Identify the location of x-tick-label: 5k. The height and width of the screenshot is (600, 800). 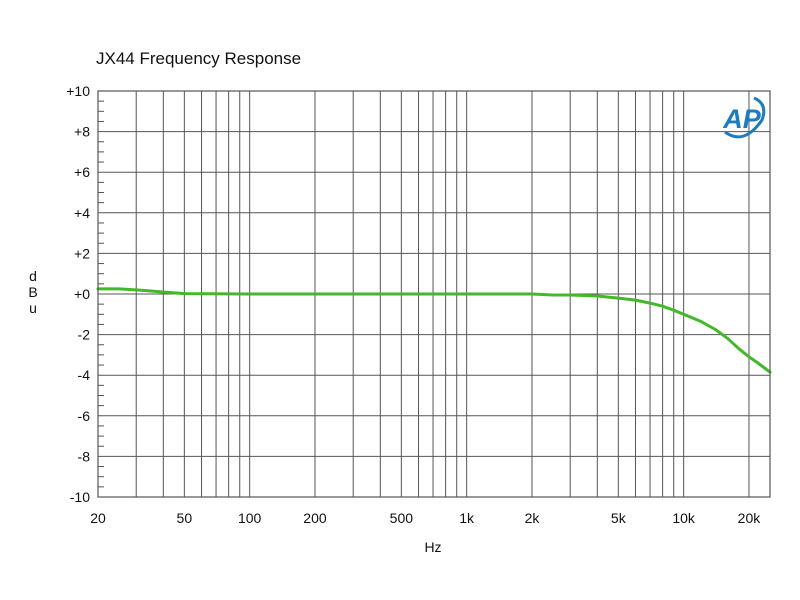
(619, 518).